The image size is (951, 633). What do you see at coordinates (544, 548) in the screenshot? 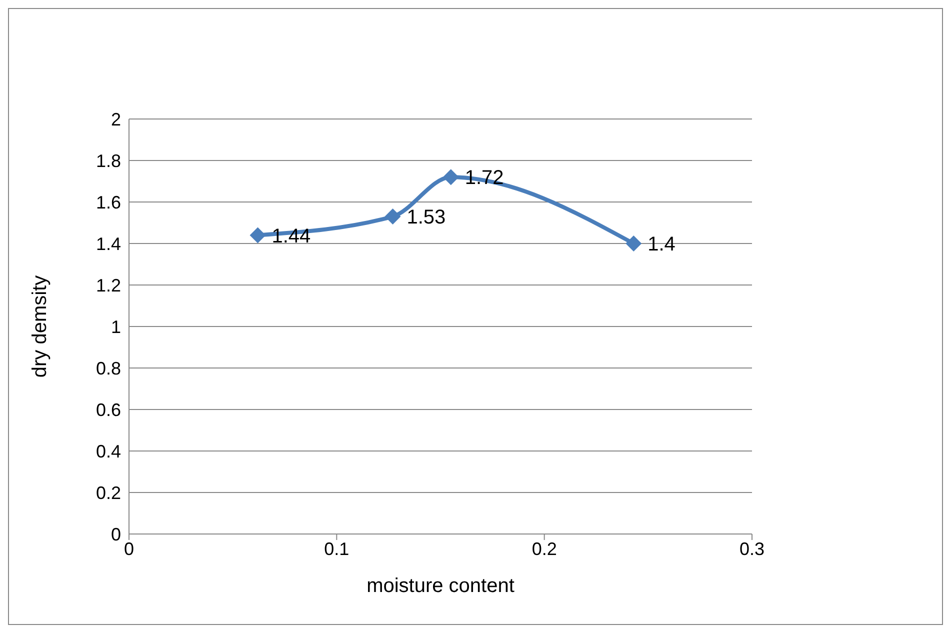
I see `x-tick-label: 0.2` at bounding box center [544, 548].